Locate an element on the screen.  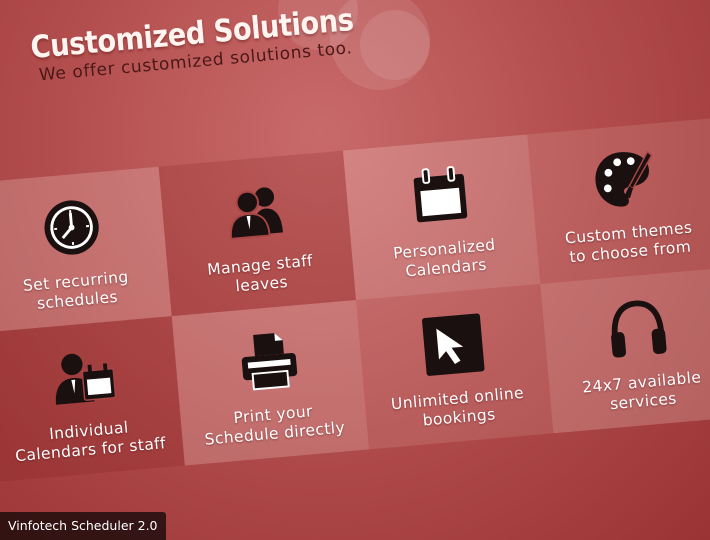
cursor-icon is located at coordinates (452, 344).